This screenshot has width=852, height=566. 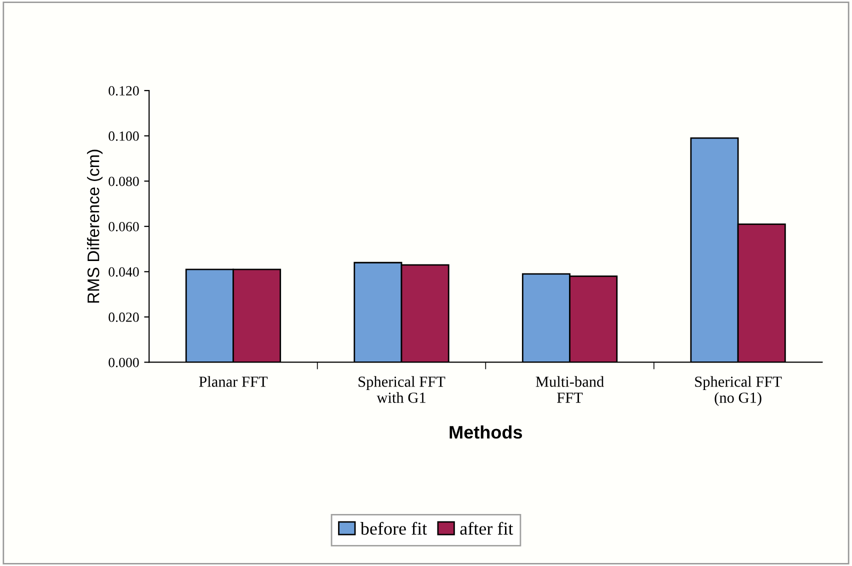 What do you see at coordinates (486, 432) in the screenshot?
I see `x-axis-title: Methods` at bounding box center [486, 432].